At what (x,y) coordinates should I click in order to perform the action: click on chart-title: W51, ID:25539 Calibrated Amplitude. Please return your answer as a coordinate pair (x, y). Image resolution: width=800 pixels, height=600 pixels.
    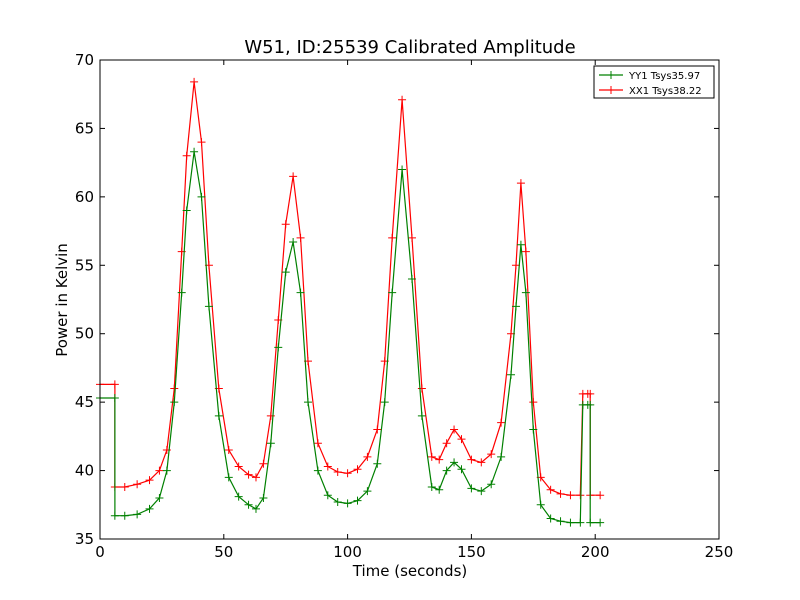
    Looking at the image, I should click on (409, 47).